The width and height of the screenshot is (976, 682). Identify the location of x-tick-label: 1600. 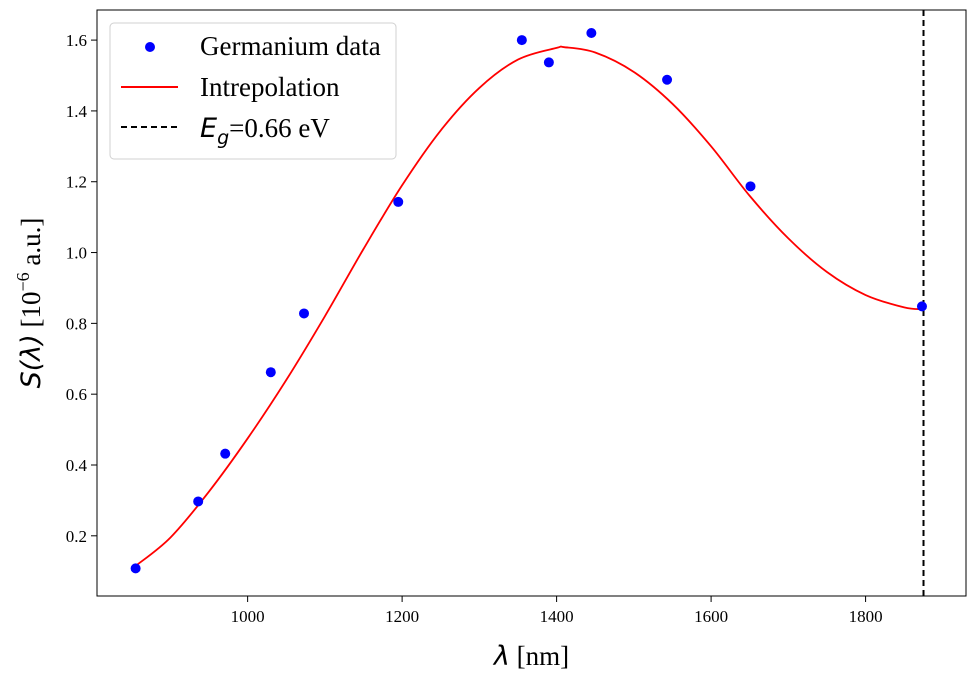
(711, 616).